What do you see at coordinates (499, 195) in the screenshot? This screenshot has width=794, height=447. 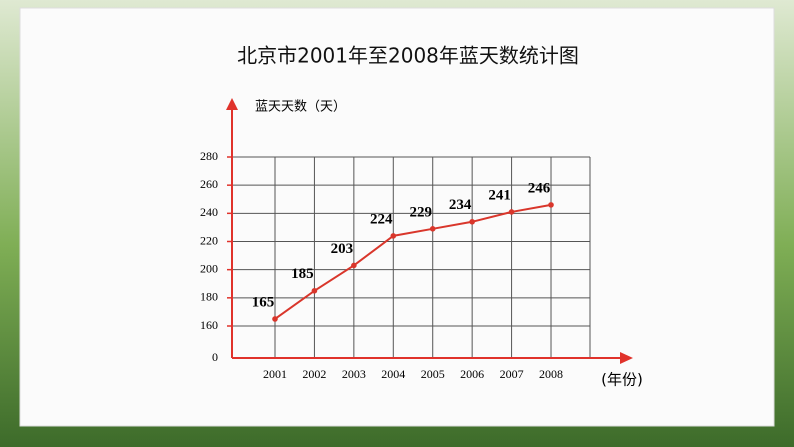 I see `data-label: 241` at bounding box center [499, 195].